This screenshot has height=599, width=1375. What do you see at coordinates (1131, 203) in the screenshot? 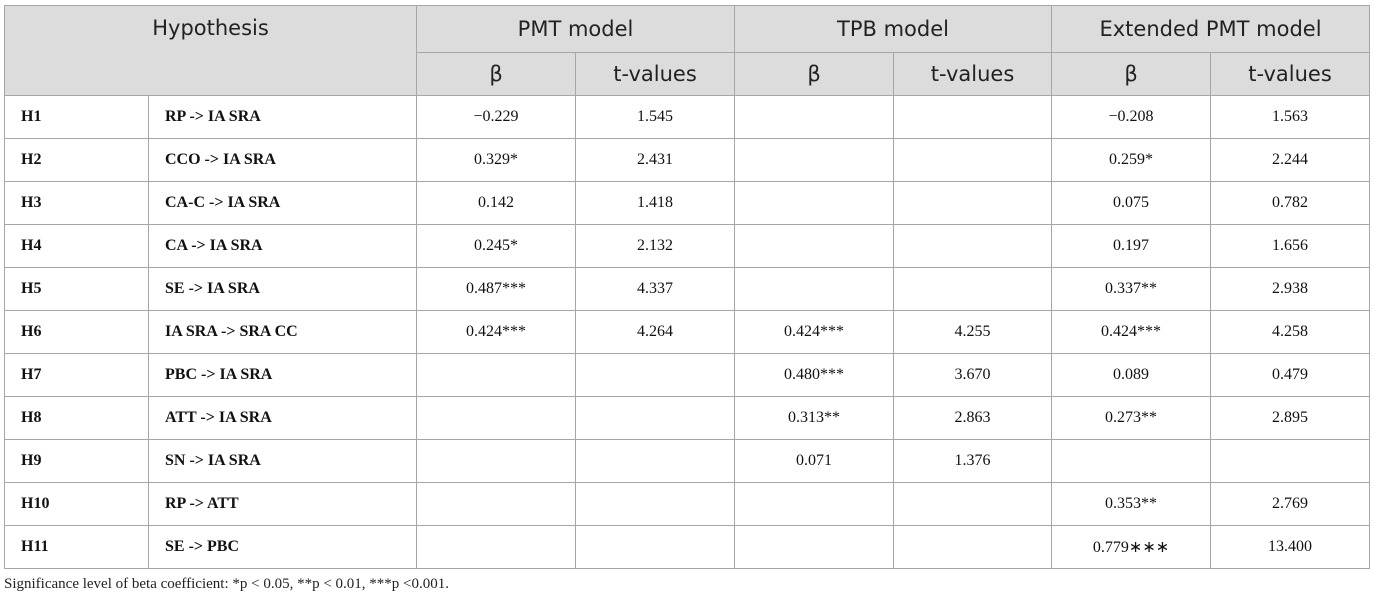
I see `value-cell: 0.075` at bounding box center [1131, 203].